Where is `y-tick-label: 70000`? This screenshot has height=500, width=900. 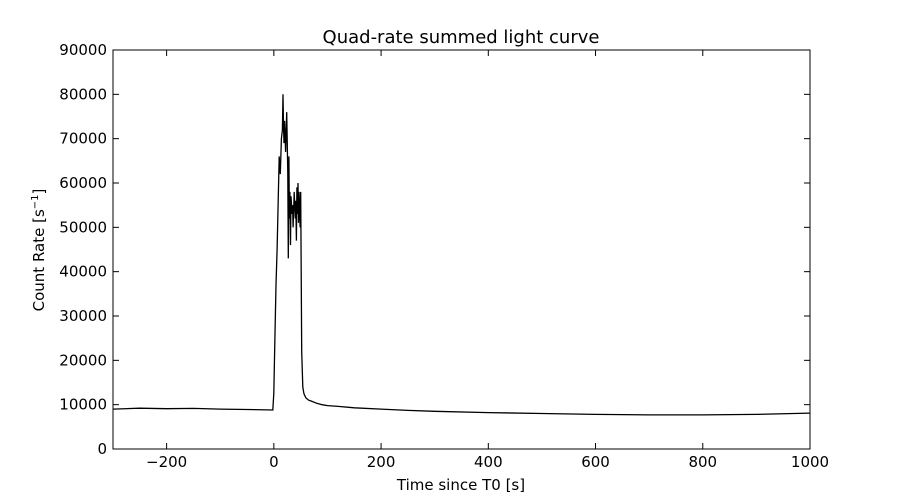 y-tick-label: 70000 is located at coordinates (83, 139).